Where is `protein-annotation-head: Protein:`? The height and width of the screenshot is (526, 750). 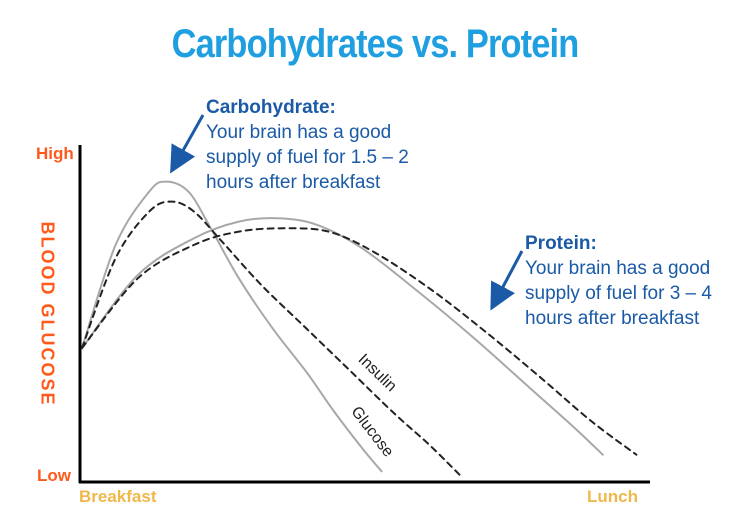 protein-annotation-head: Protein: is located at coordinates (561, 243).